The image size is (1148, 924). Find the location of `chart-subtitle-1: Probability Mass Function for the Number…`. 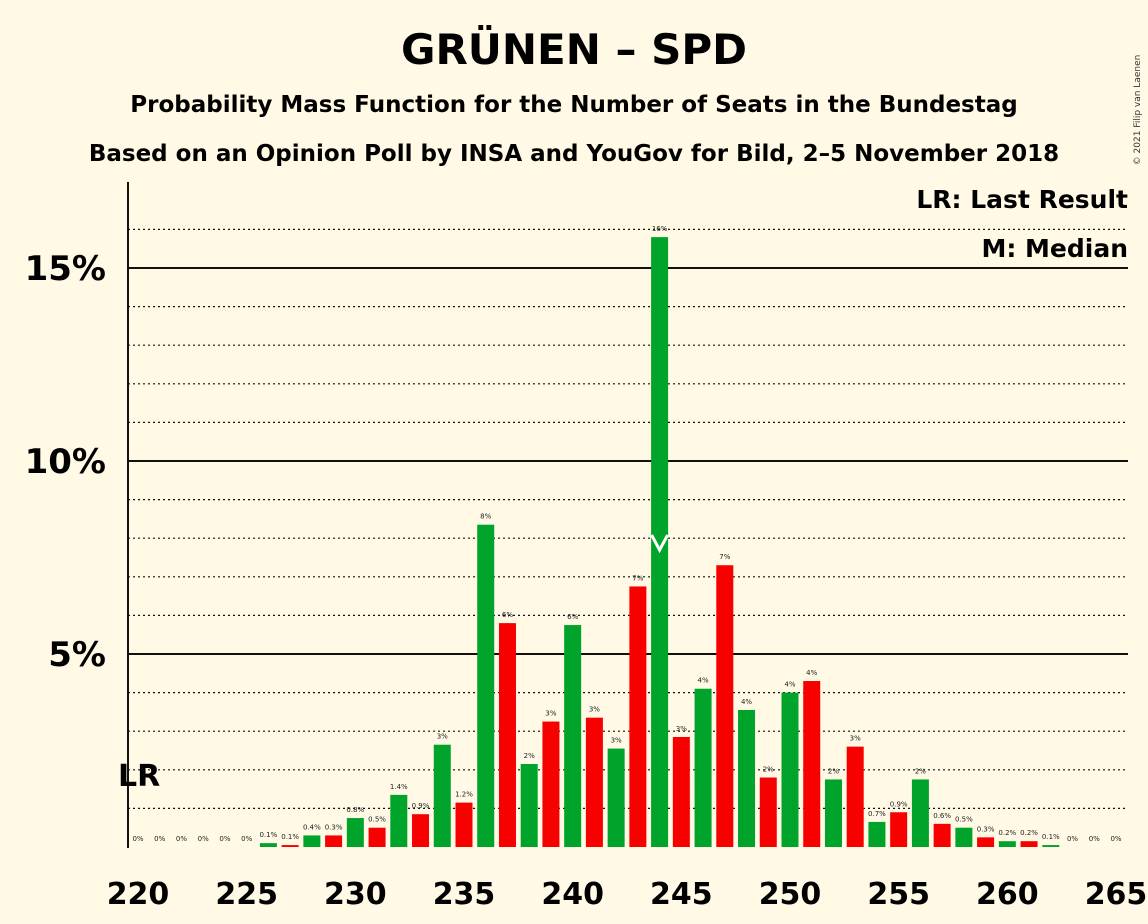

chart-subtitle-1: Probability Mass Function for the Number… is located at coordinates (573, 105).